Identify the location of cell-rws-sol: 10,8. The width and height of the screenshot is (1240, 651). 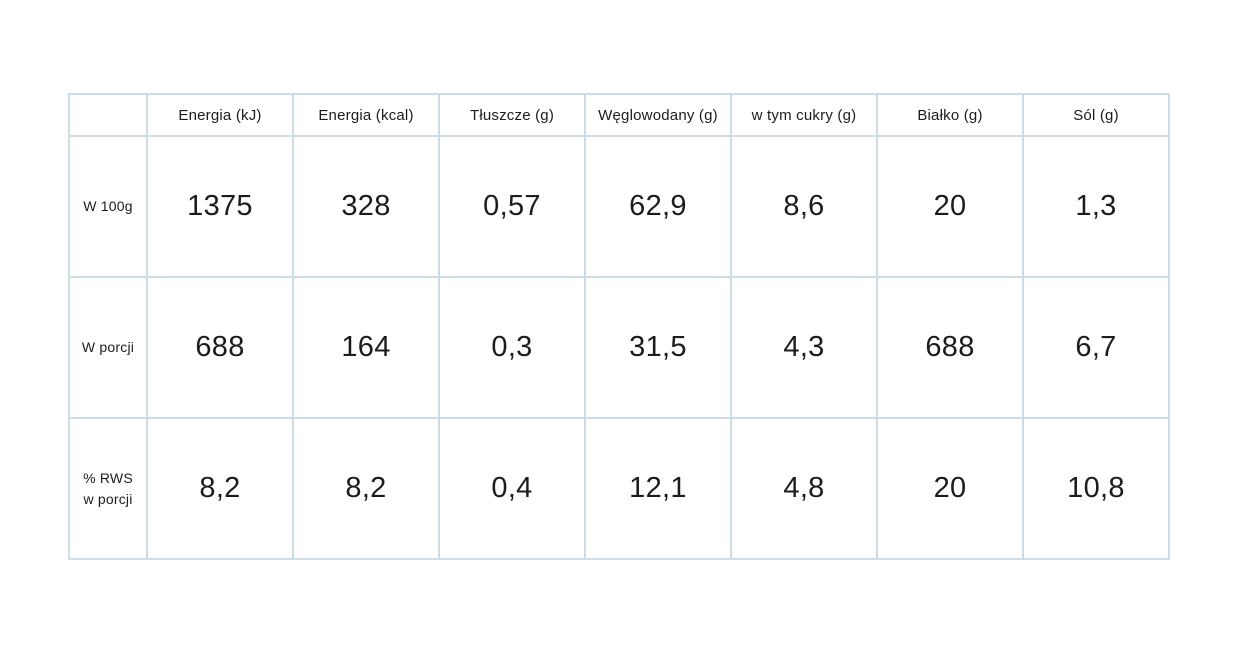
(1096, 488).